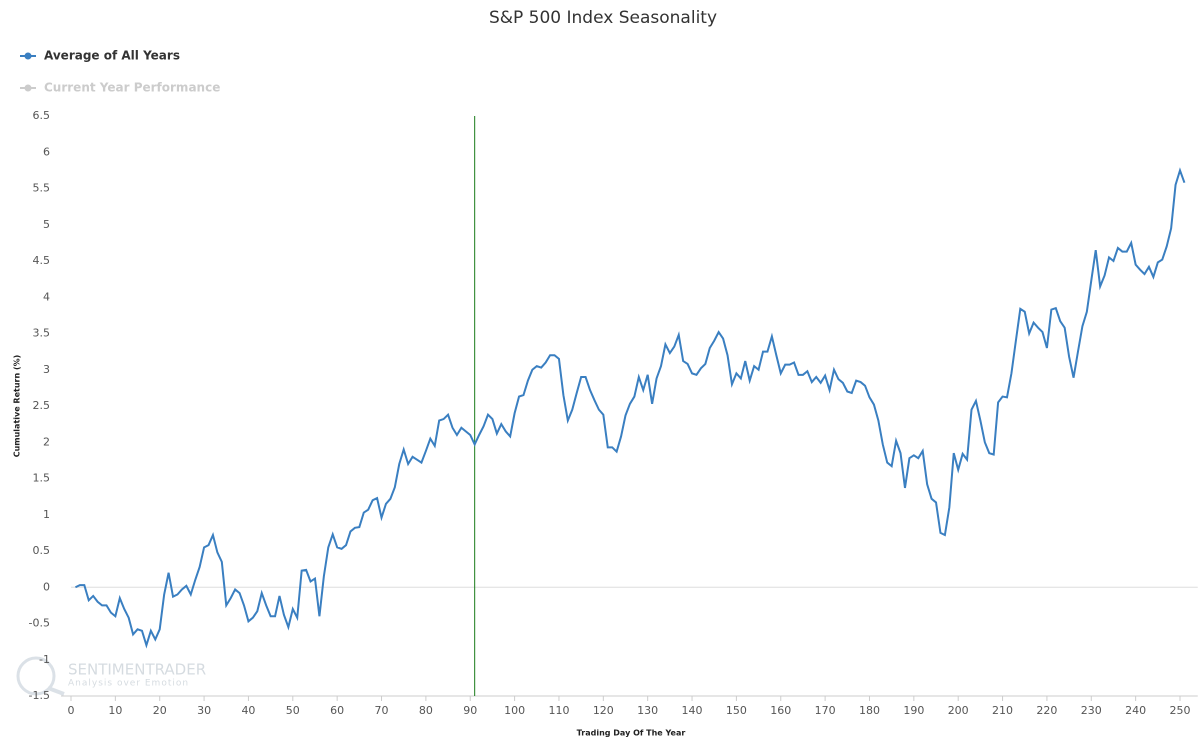 This screenshot has height=750, width=1200. Describe the element at coordinates (1091, 710) in the screenshot. I see `x-tick-label: 230` at that location.